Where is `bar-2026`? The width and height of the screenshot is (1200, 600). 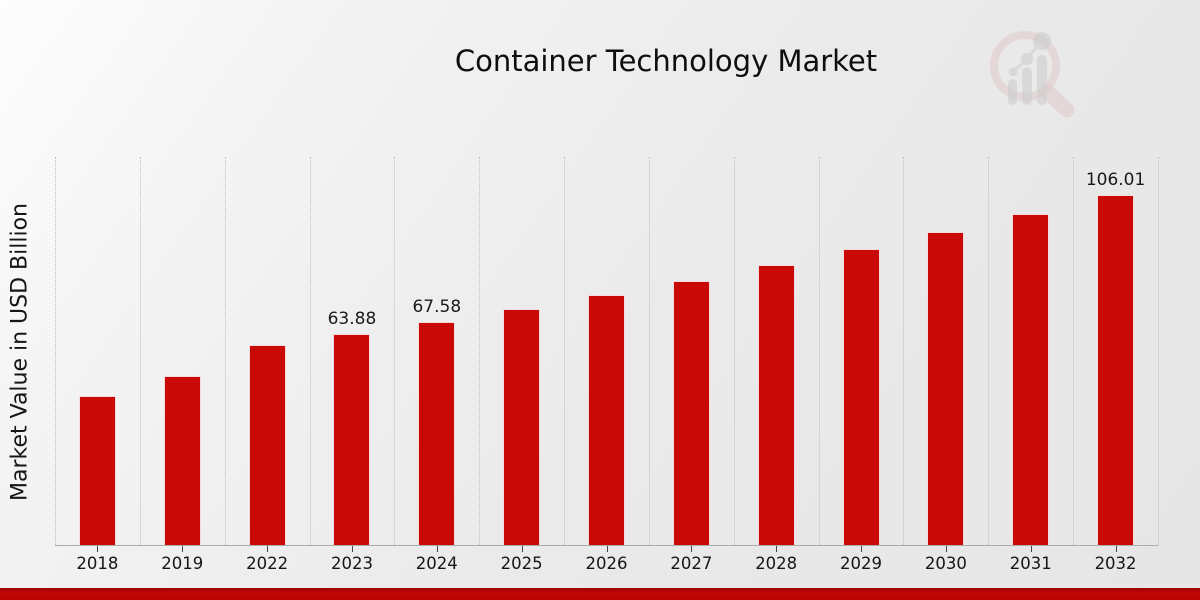 bar-2026 is located at coordinates (606, 420).